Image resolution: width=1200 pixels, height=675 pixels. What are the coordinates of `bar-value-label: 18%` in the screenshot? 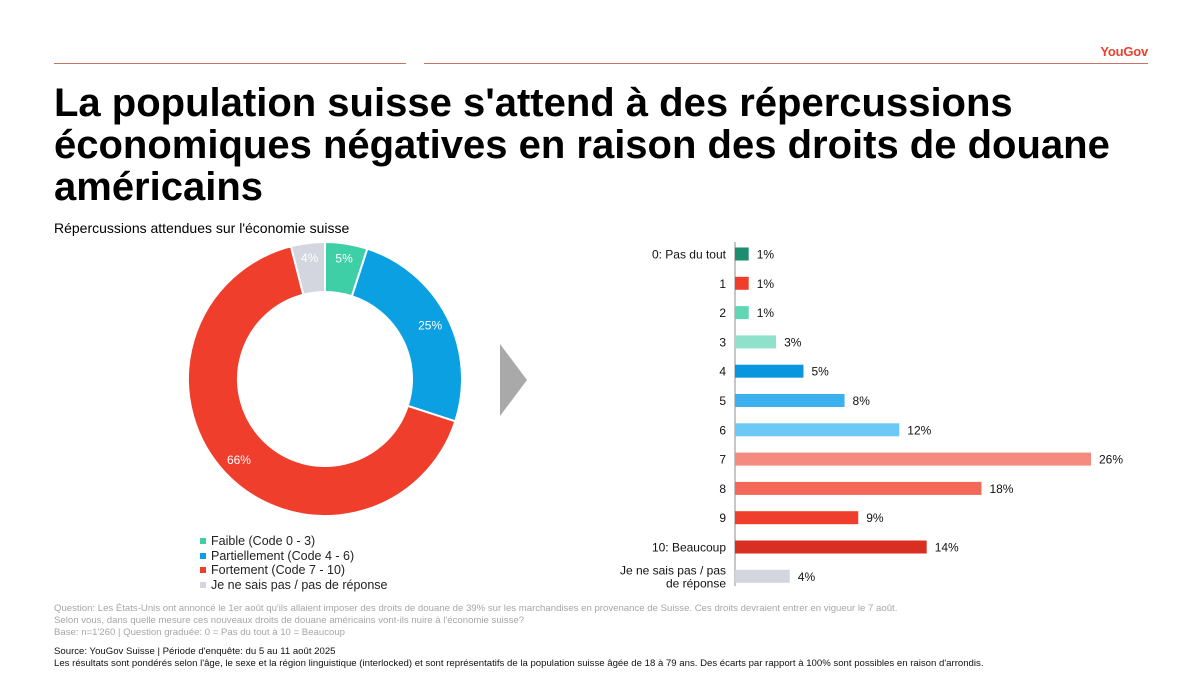 It's located at (1001, 489).